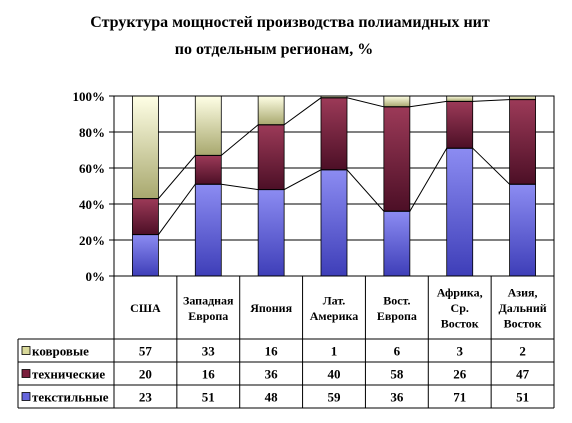 The image size is (572, 423). I want to click on chart-title-line-2: по отдельным регионам, %, so click(274, 49).